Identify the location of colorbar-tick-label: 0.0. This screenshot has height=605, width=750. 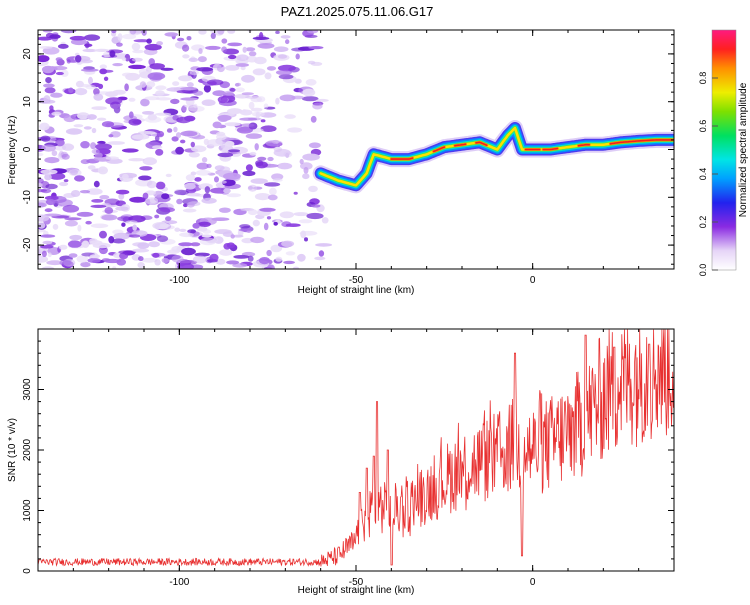
(703, 270).